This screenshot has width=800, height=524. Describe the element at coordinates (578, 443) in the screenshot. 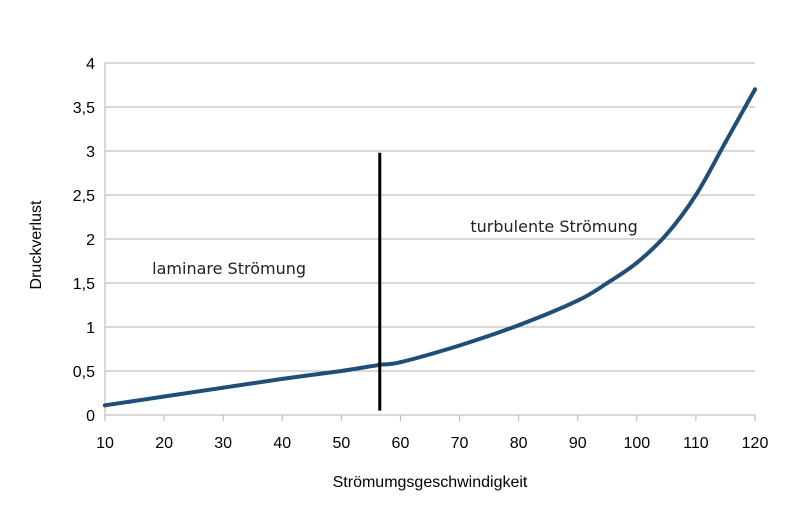

I see `x-tick-label: 90` at that location.